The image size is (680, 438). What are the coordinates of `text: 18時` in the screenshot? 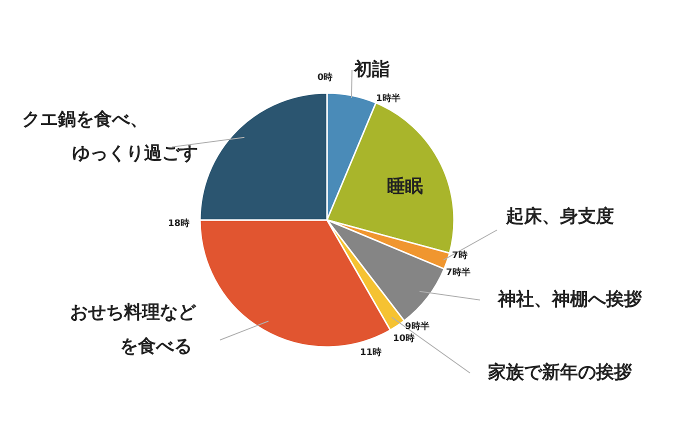 It's located at (179, 223).